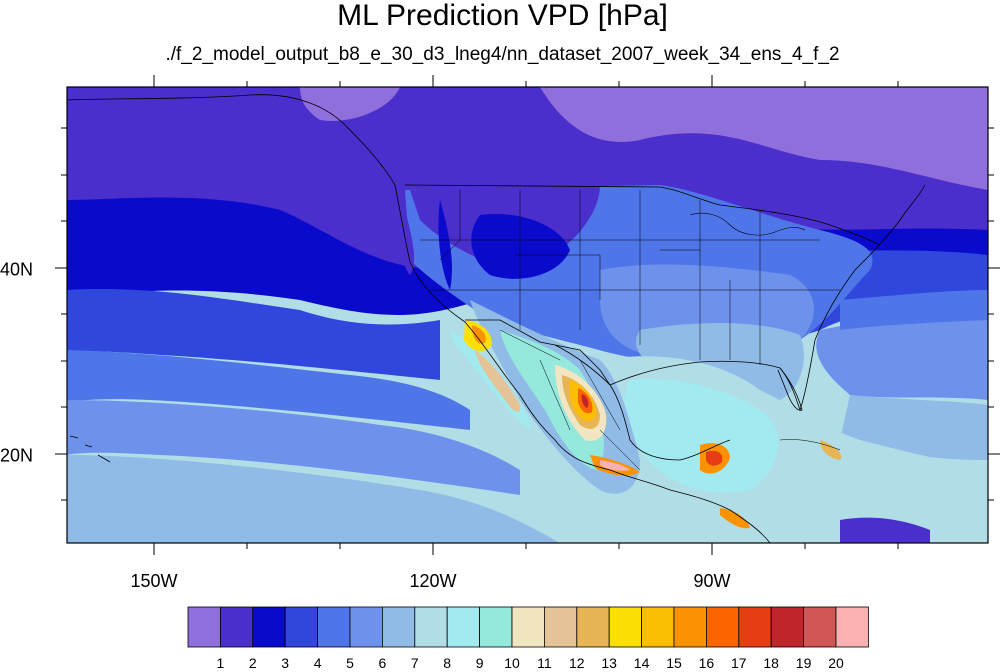 The height and width of the screenshot is (672, 1005). I want to click on us-canada-border, so click(642, 215).